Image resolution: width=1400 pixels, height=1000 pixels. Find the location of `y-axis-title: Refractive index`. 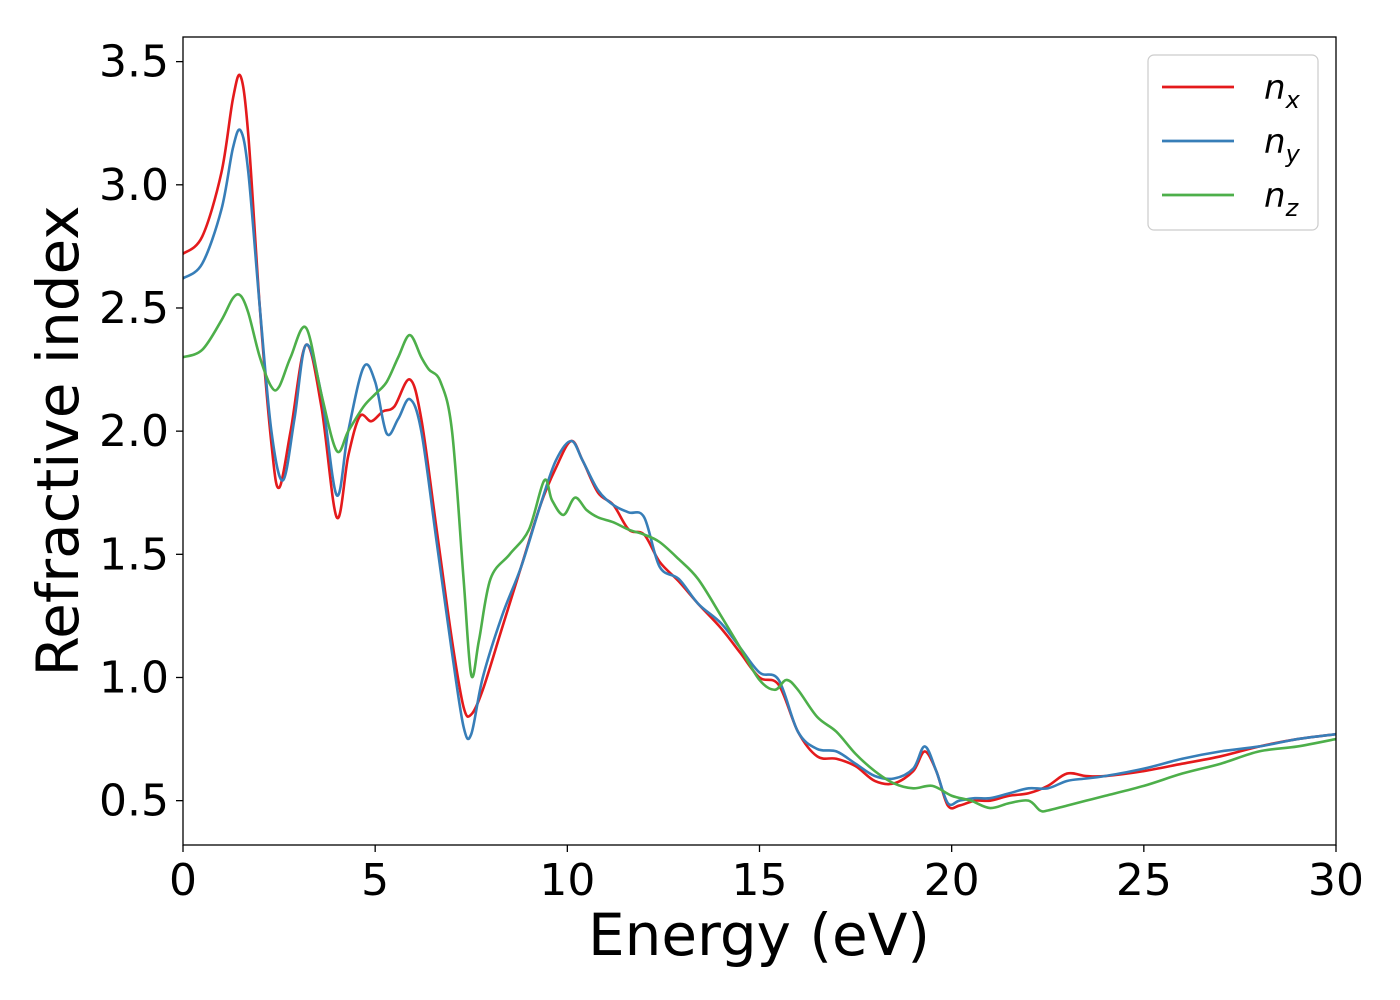

y-axis-title: Refractive index is located at coordinates (58, 440).